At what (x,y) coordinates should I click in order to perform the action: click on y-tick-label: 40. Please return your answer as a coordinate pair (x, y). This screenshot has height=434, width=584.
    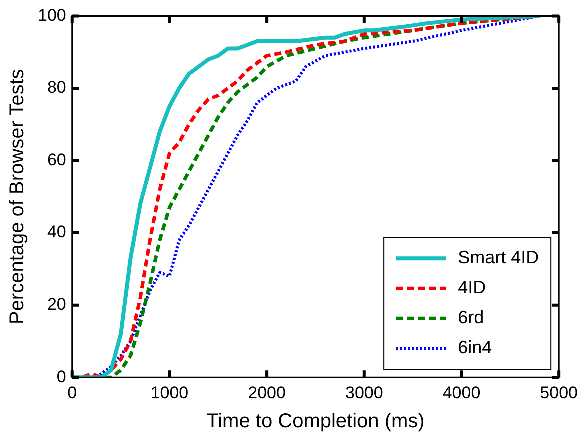
    Looking at the image, I should click on (56, 232).